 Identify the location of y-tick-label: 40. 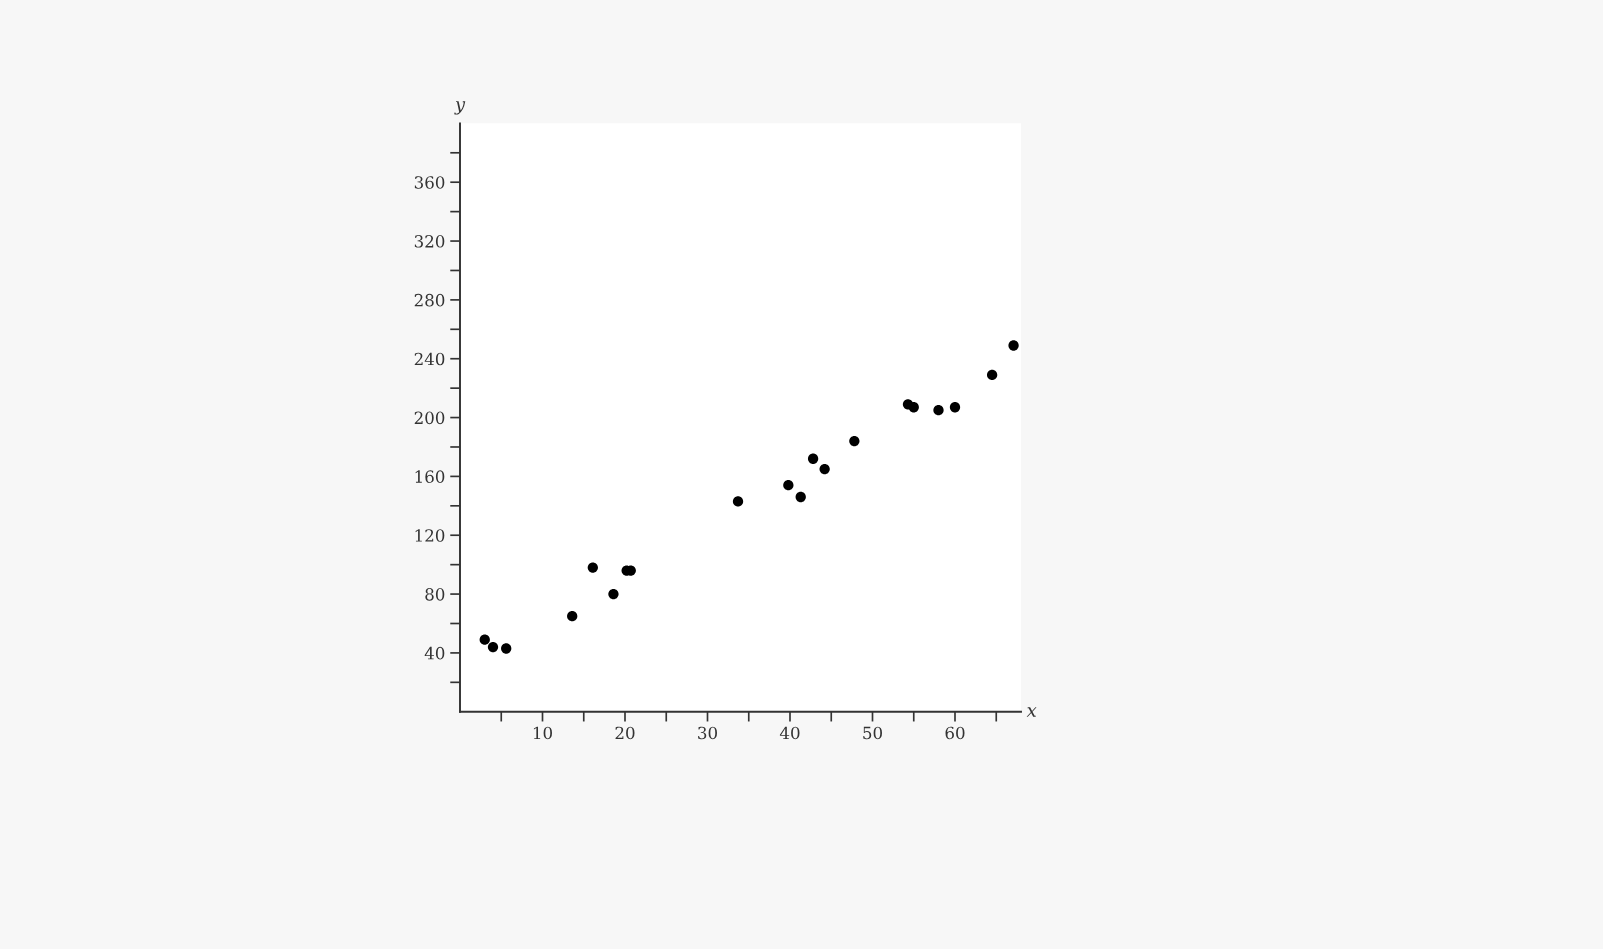
(434, 653).